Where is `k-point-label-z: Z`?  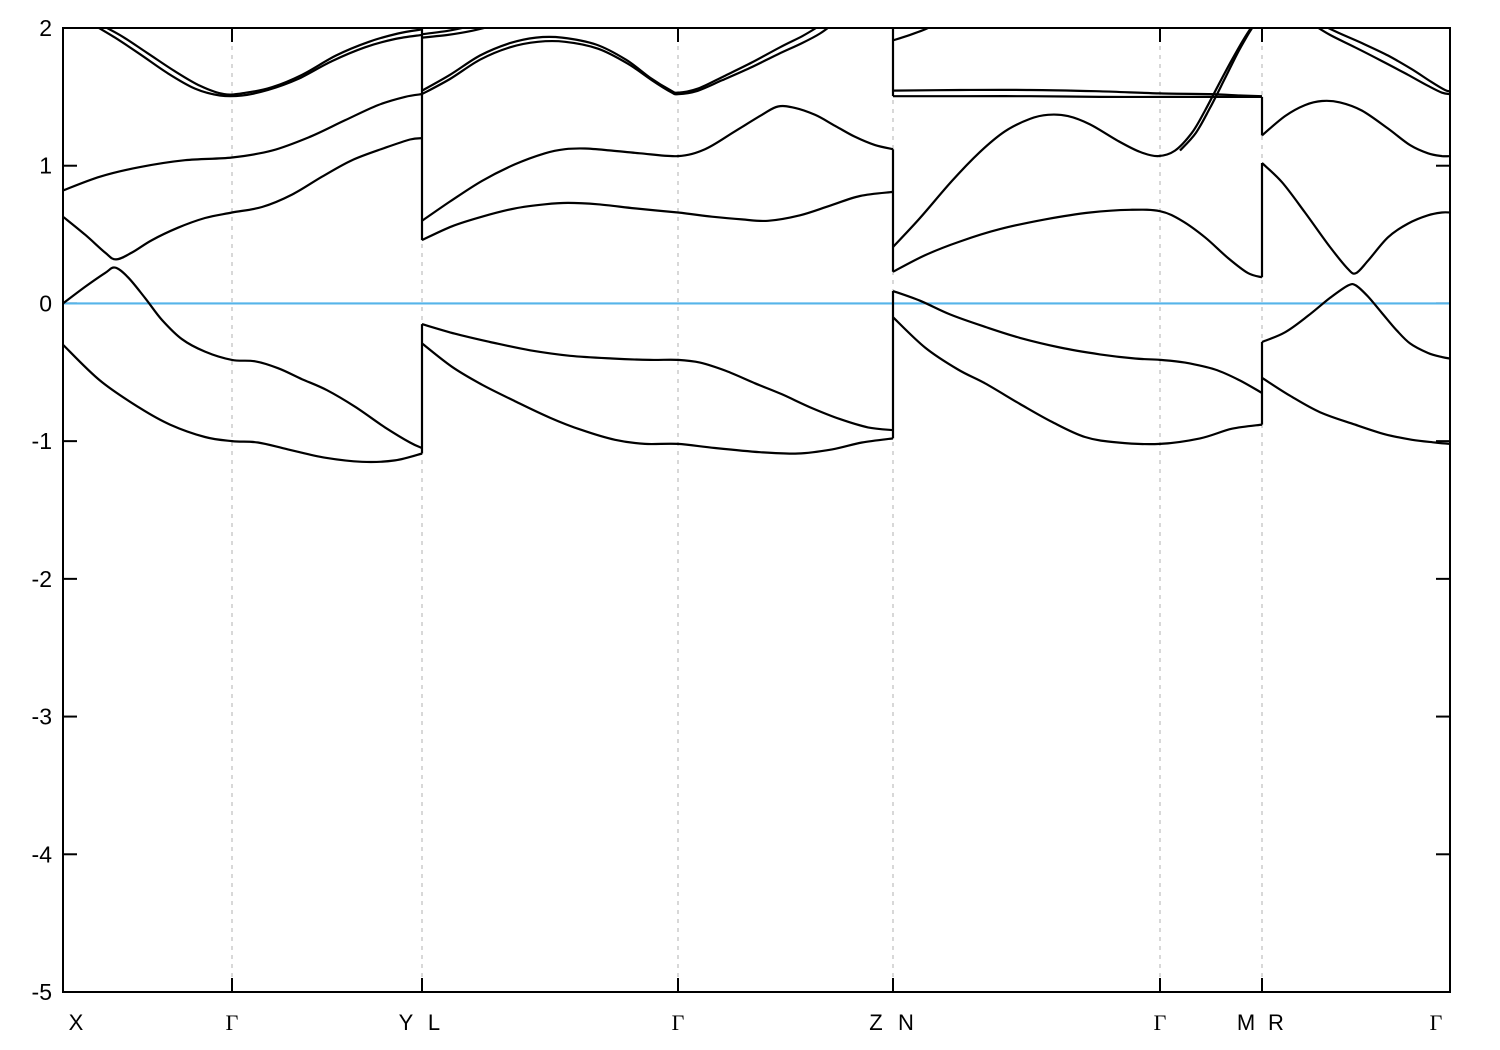 k-point-label-z: Z is located at coordinates (875, 1022).